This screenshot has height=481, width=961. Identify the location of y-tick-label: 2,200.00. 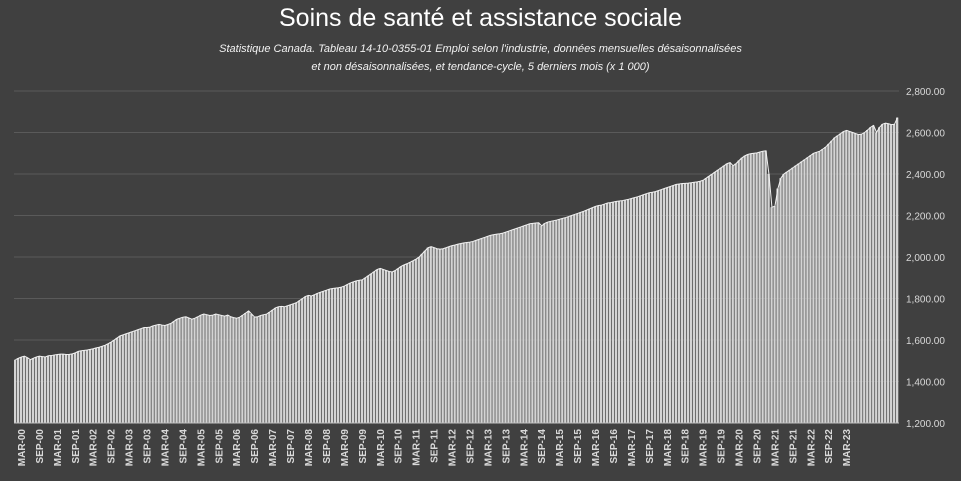
(925, 217).